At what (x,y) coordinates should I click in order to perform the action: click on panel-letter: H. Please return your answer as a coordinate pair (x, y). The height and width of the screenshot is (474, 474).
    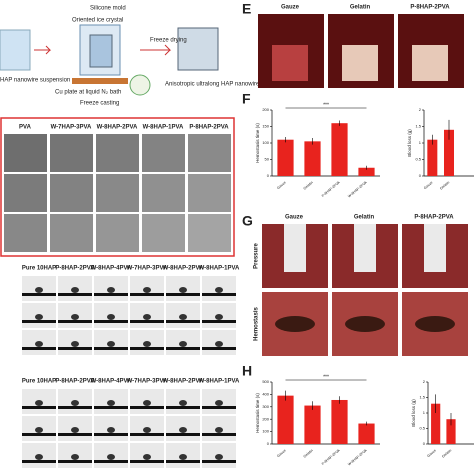
    Looking at the image, I should click on (247, 371).